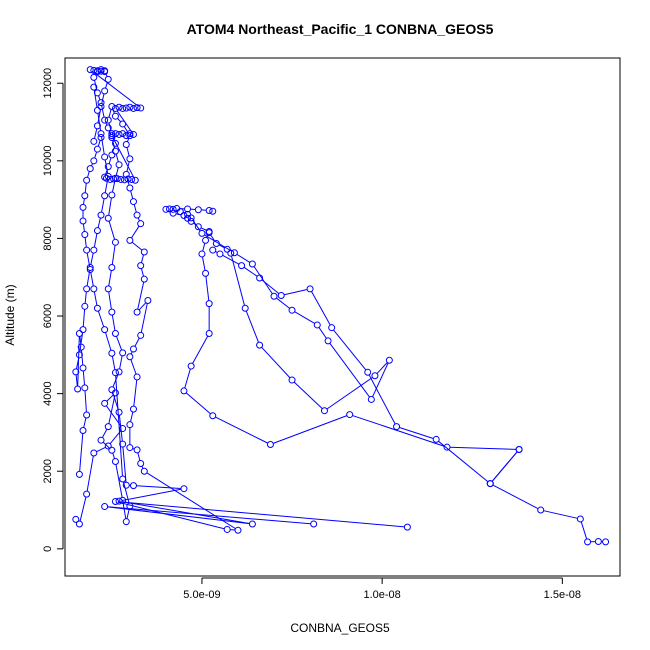 The width and height of the screenshot is (650, 650). Describe the element at coordinates (201, 595) in the screenshot. I see `x-tick-label: 5.0e-09` at that location.